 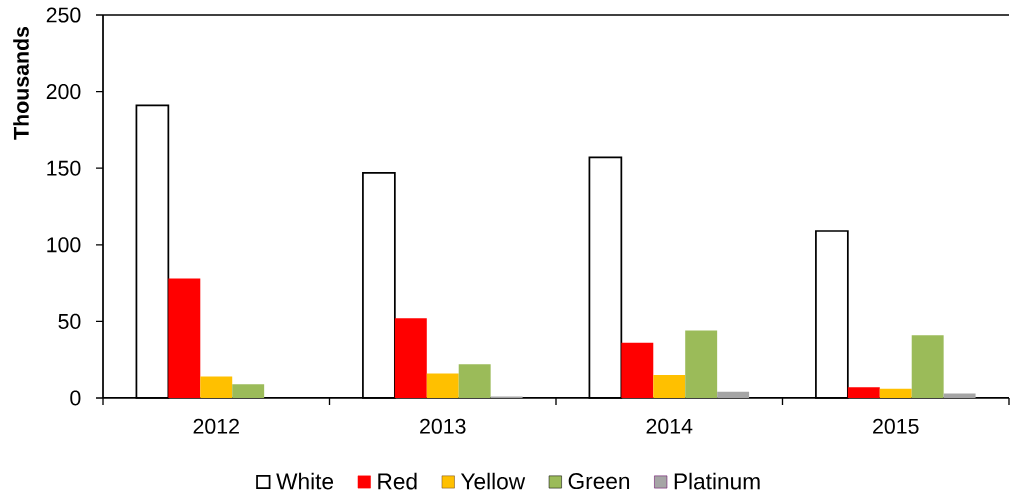 I want to click on legend-label: Platinum, so click(x=717, y=481).